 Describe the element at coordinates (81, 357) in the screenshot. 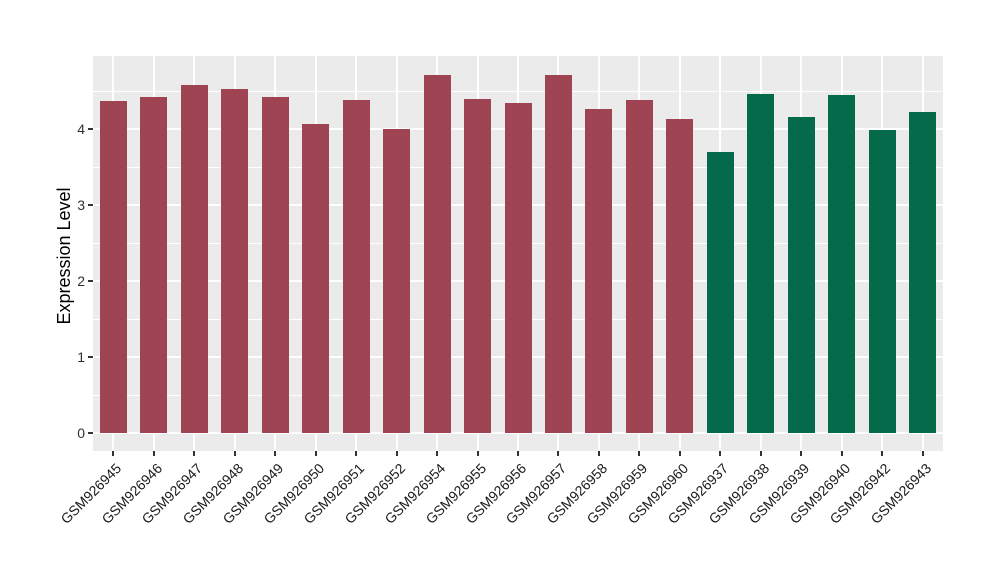

I see `y-tick-label: 1` at that location.